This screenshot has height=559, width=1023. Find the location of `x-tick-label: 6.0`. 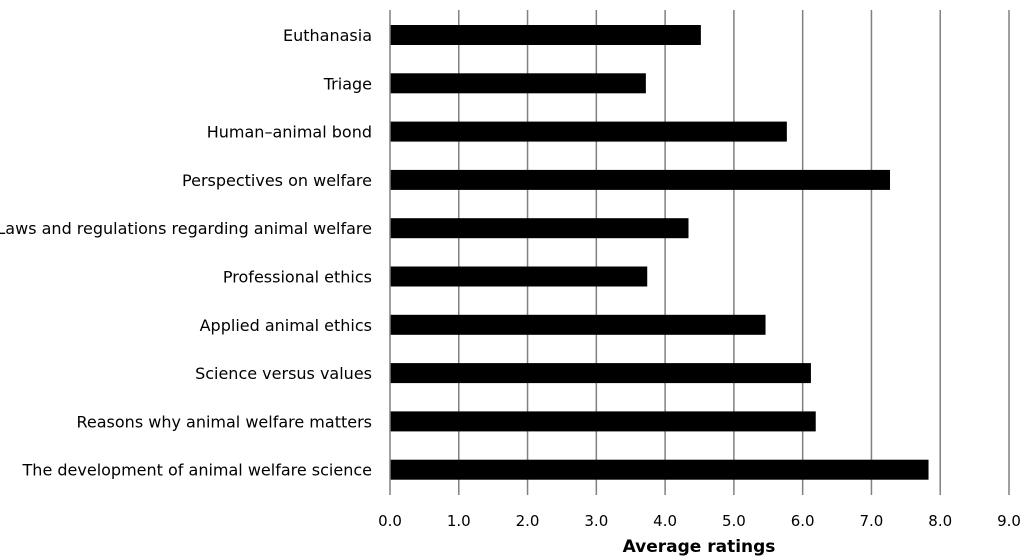

x-tick-label: 6.0 is located at coordinates (803, 521).